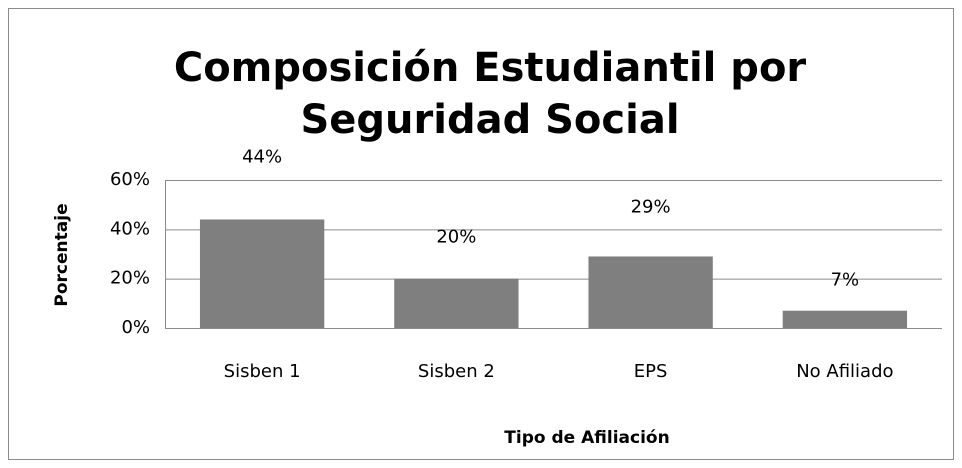 This screenshot has width=962, height=468. I want to click on x-axis-title: Tipo de Afiliación, so click(586, 438).